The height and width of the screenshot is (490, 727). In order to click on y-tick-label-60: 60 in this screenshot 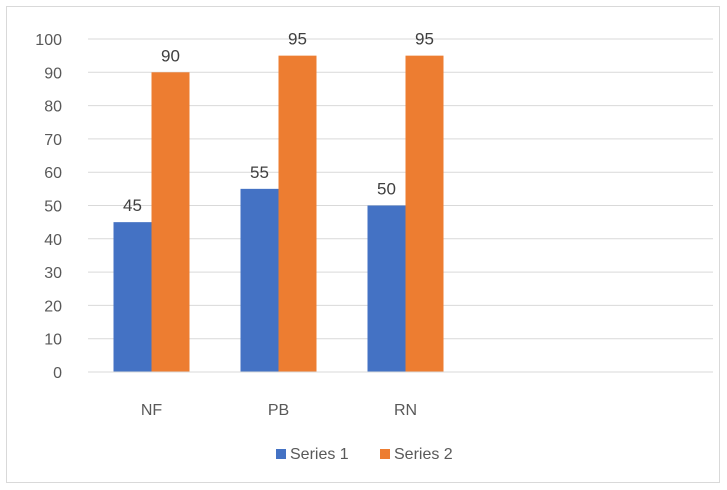, I will do `click(53, 173)`.